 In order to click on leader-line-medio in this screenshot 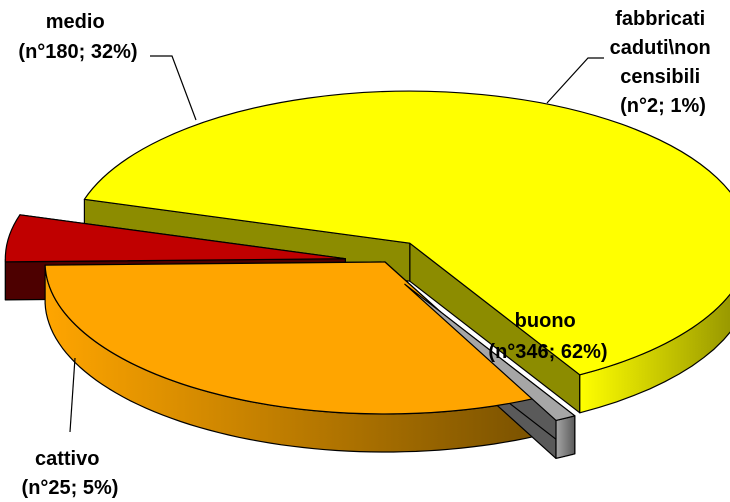, I will do `click(173, 88)`.